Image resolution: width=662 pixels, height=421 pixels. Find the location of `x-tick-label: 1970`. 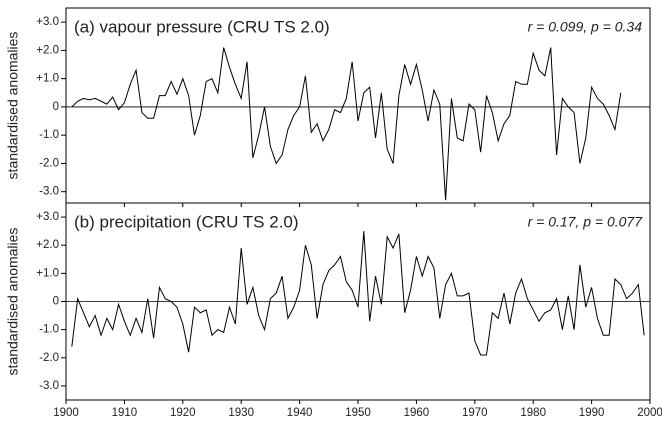

x-tick-label: 1970 is located at coordinates (475, 413).